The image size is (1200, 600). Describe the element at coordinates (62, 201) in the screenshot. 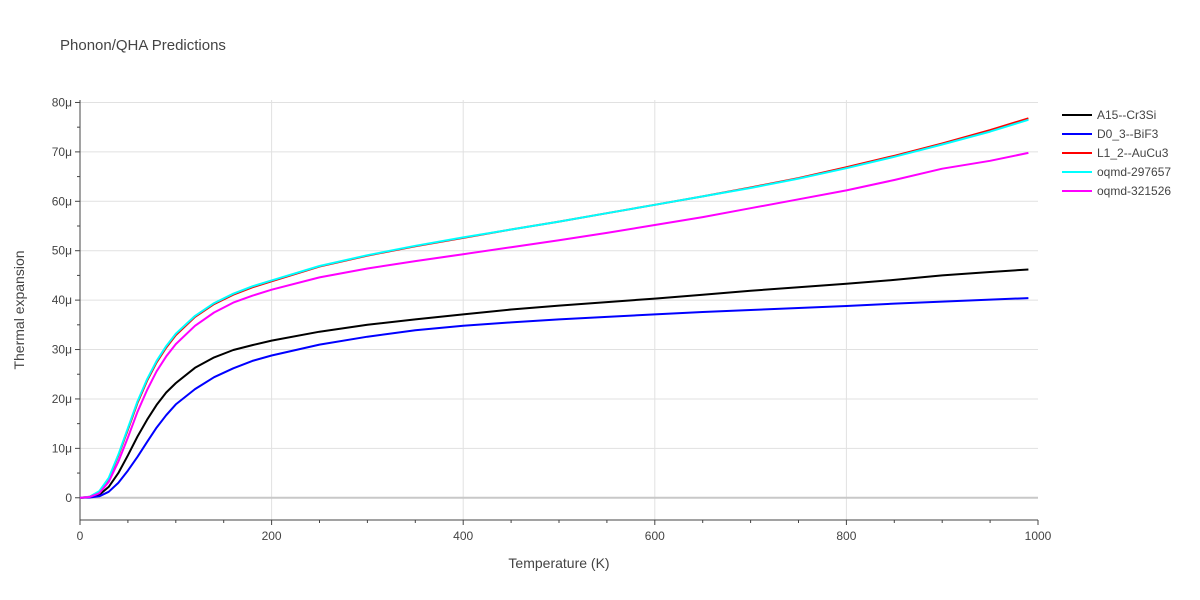

I see `y-tick-label: 60μ` at that location.